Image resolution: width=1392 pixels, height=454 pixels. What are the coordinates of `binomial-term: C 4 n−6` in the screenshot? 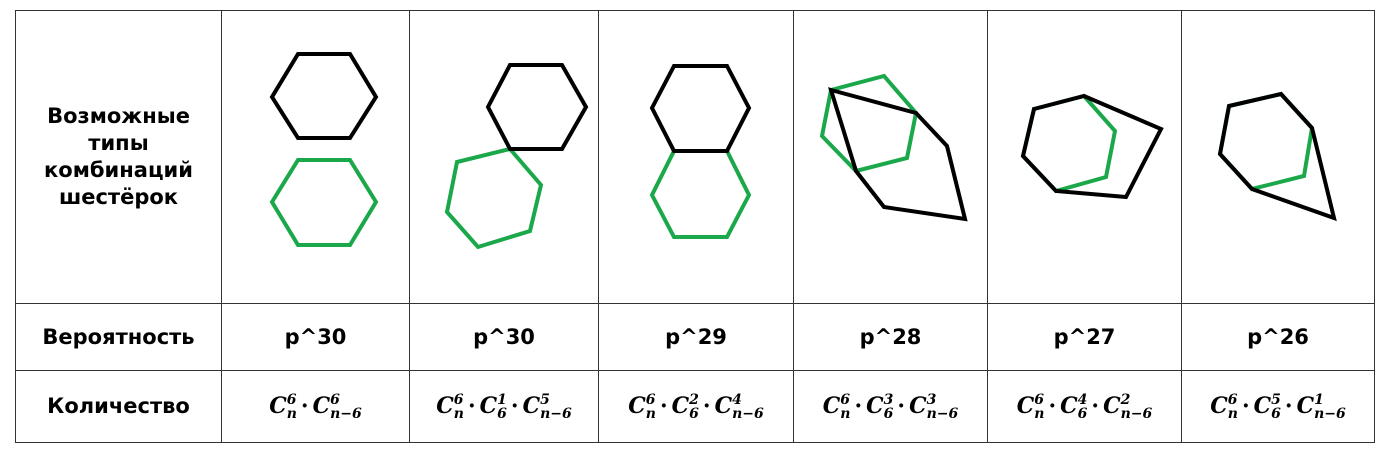 It's located at (739, 407).